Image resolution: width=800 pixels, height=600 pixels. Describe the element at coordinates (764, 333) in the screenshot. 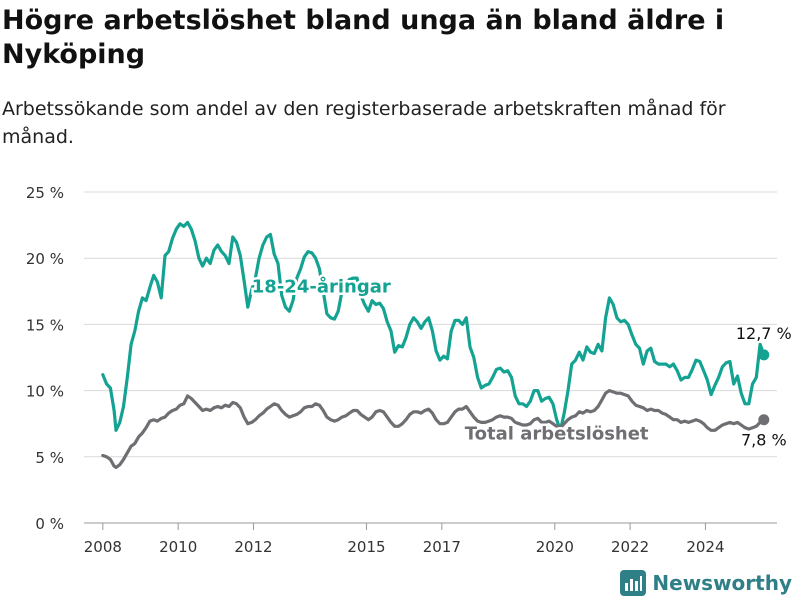

I see `end-value-label: 12,7 %` at that location.